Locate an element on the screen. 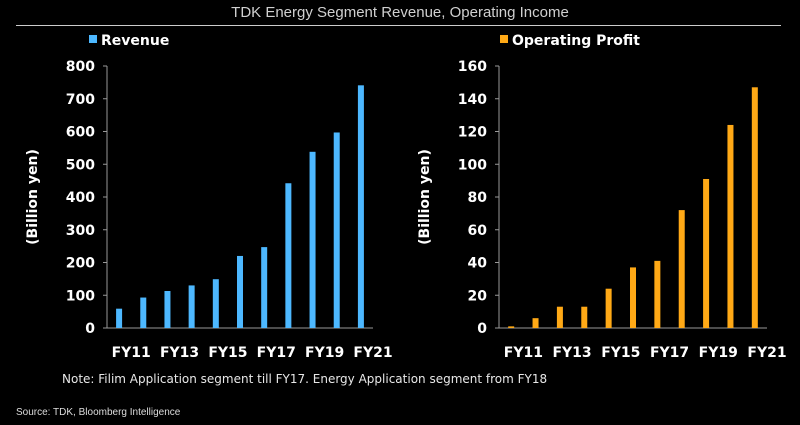 The width and height of the screenshot is (800, 425). title-divider is located at coordinates (398, 25).